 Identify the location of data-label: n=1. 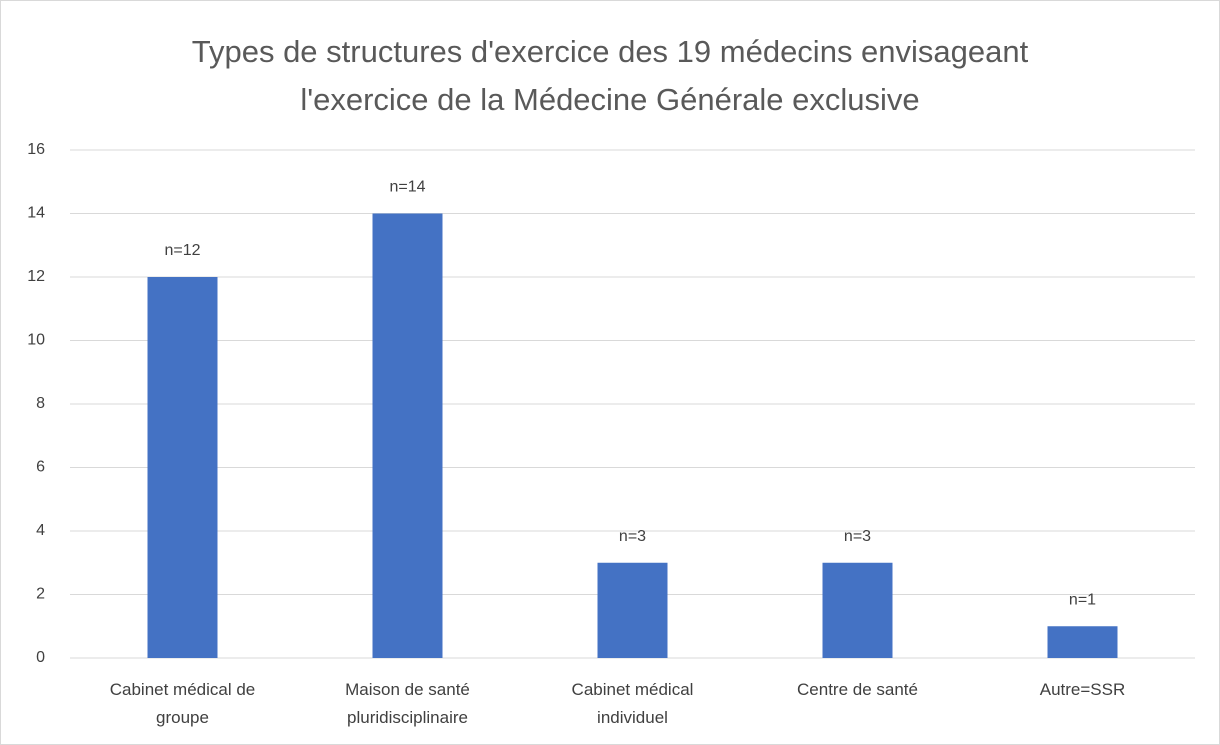
(1082, 599).